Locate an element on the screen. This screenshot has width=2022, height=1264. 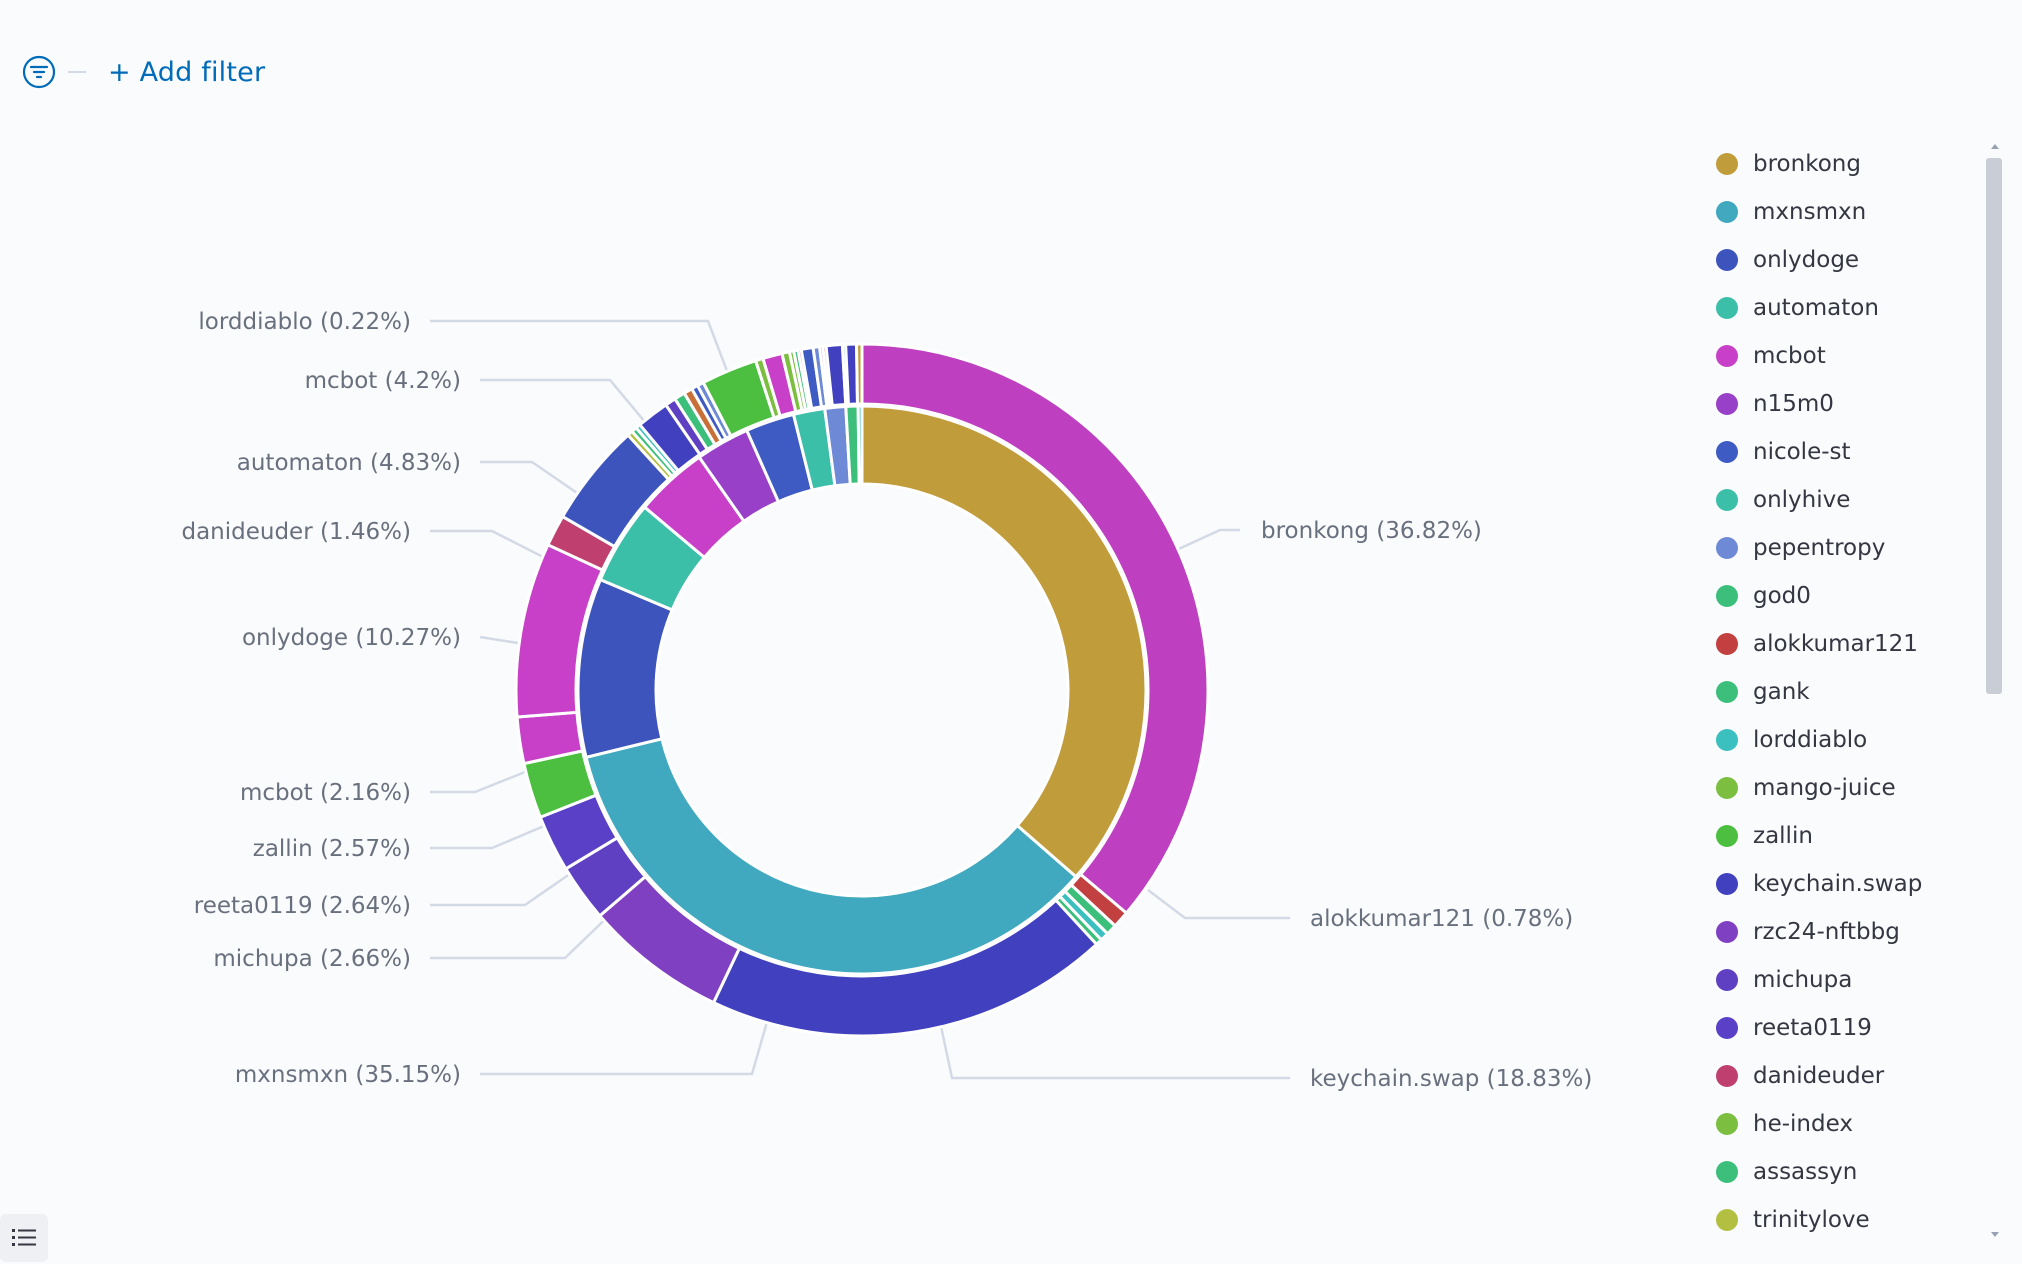
legend-item-onlydoge: onlydoge is located at coordinates (1836, 260).